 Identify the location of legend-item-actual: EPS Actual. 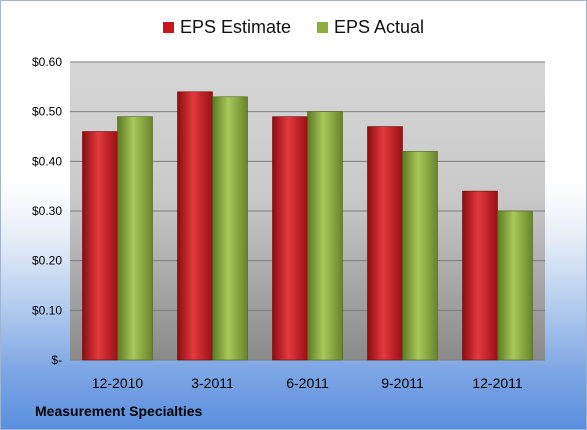
(370, 27).